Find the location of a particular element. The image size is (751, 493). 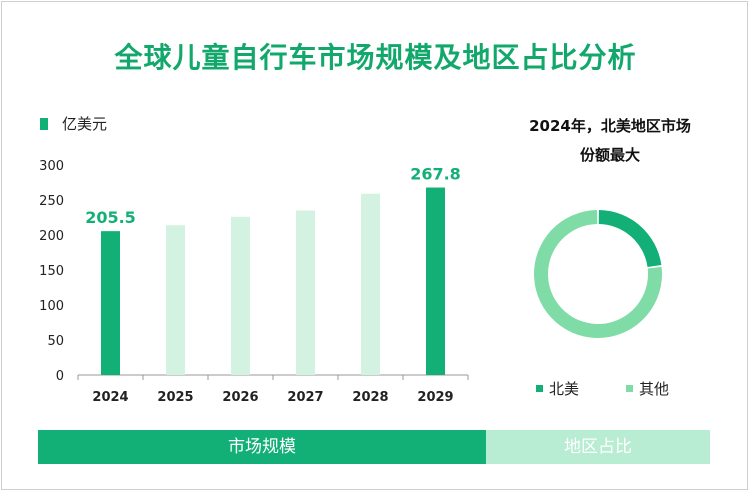

y-tick-label: 100 is located at coordinates (51, 306).